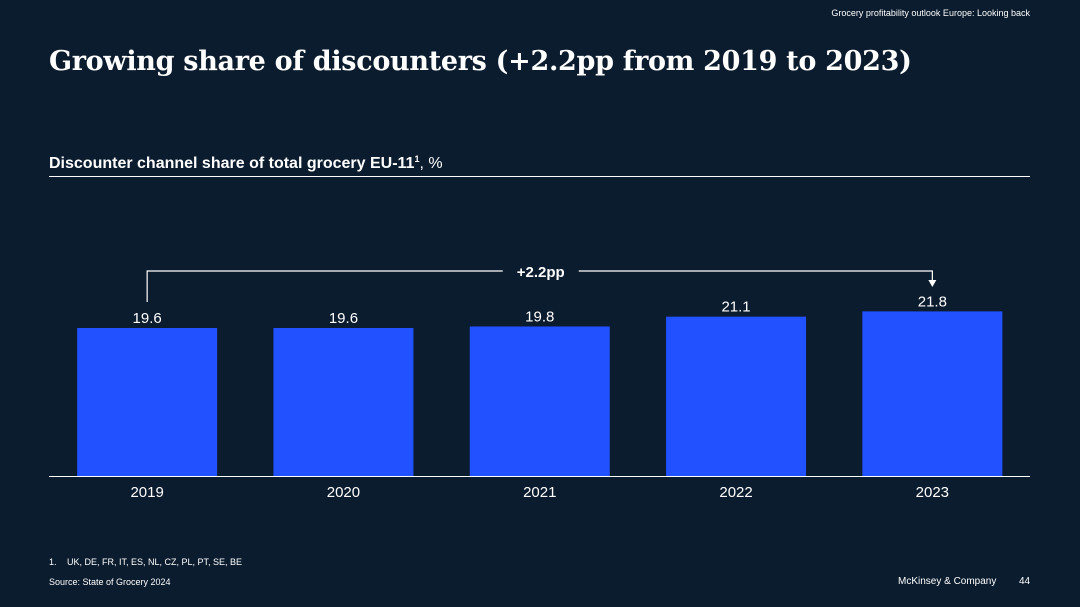  What do you see at coordinates (147, 402) in the screenshot?
I see `bar-2019` at bounding box center [147, 402].